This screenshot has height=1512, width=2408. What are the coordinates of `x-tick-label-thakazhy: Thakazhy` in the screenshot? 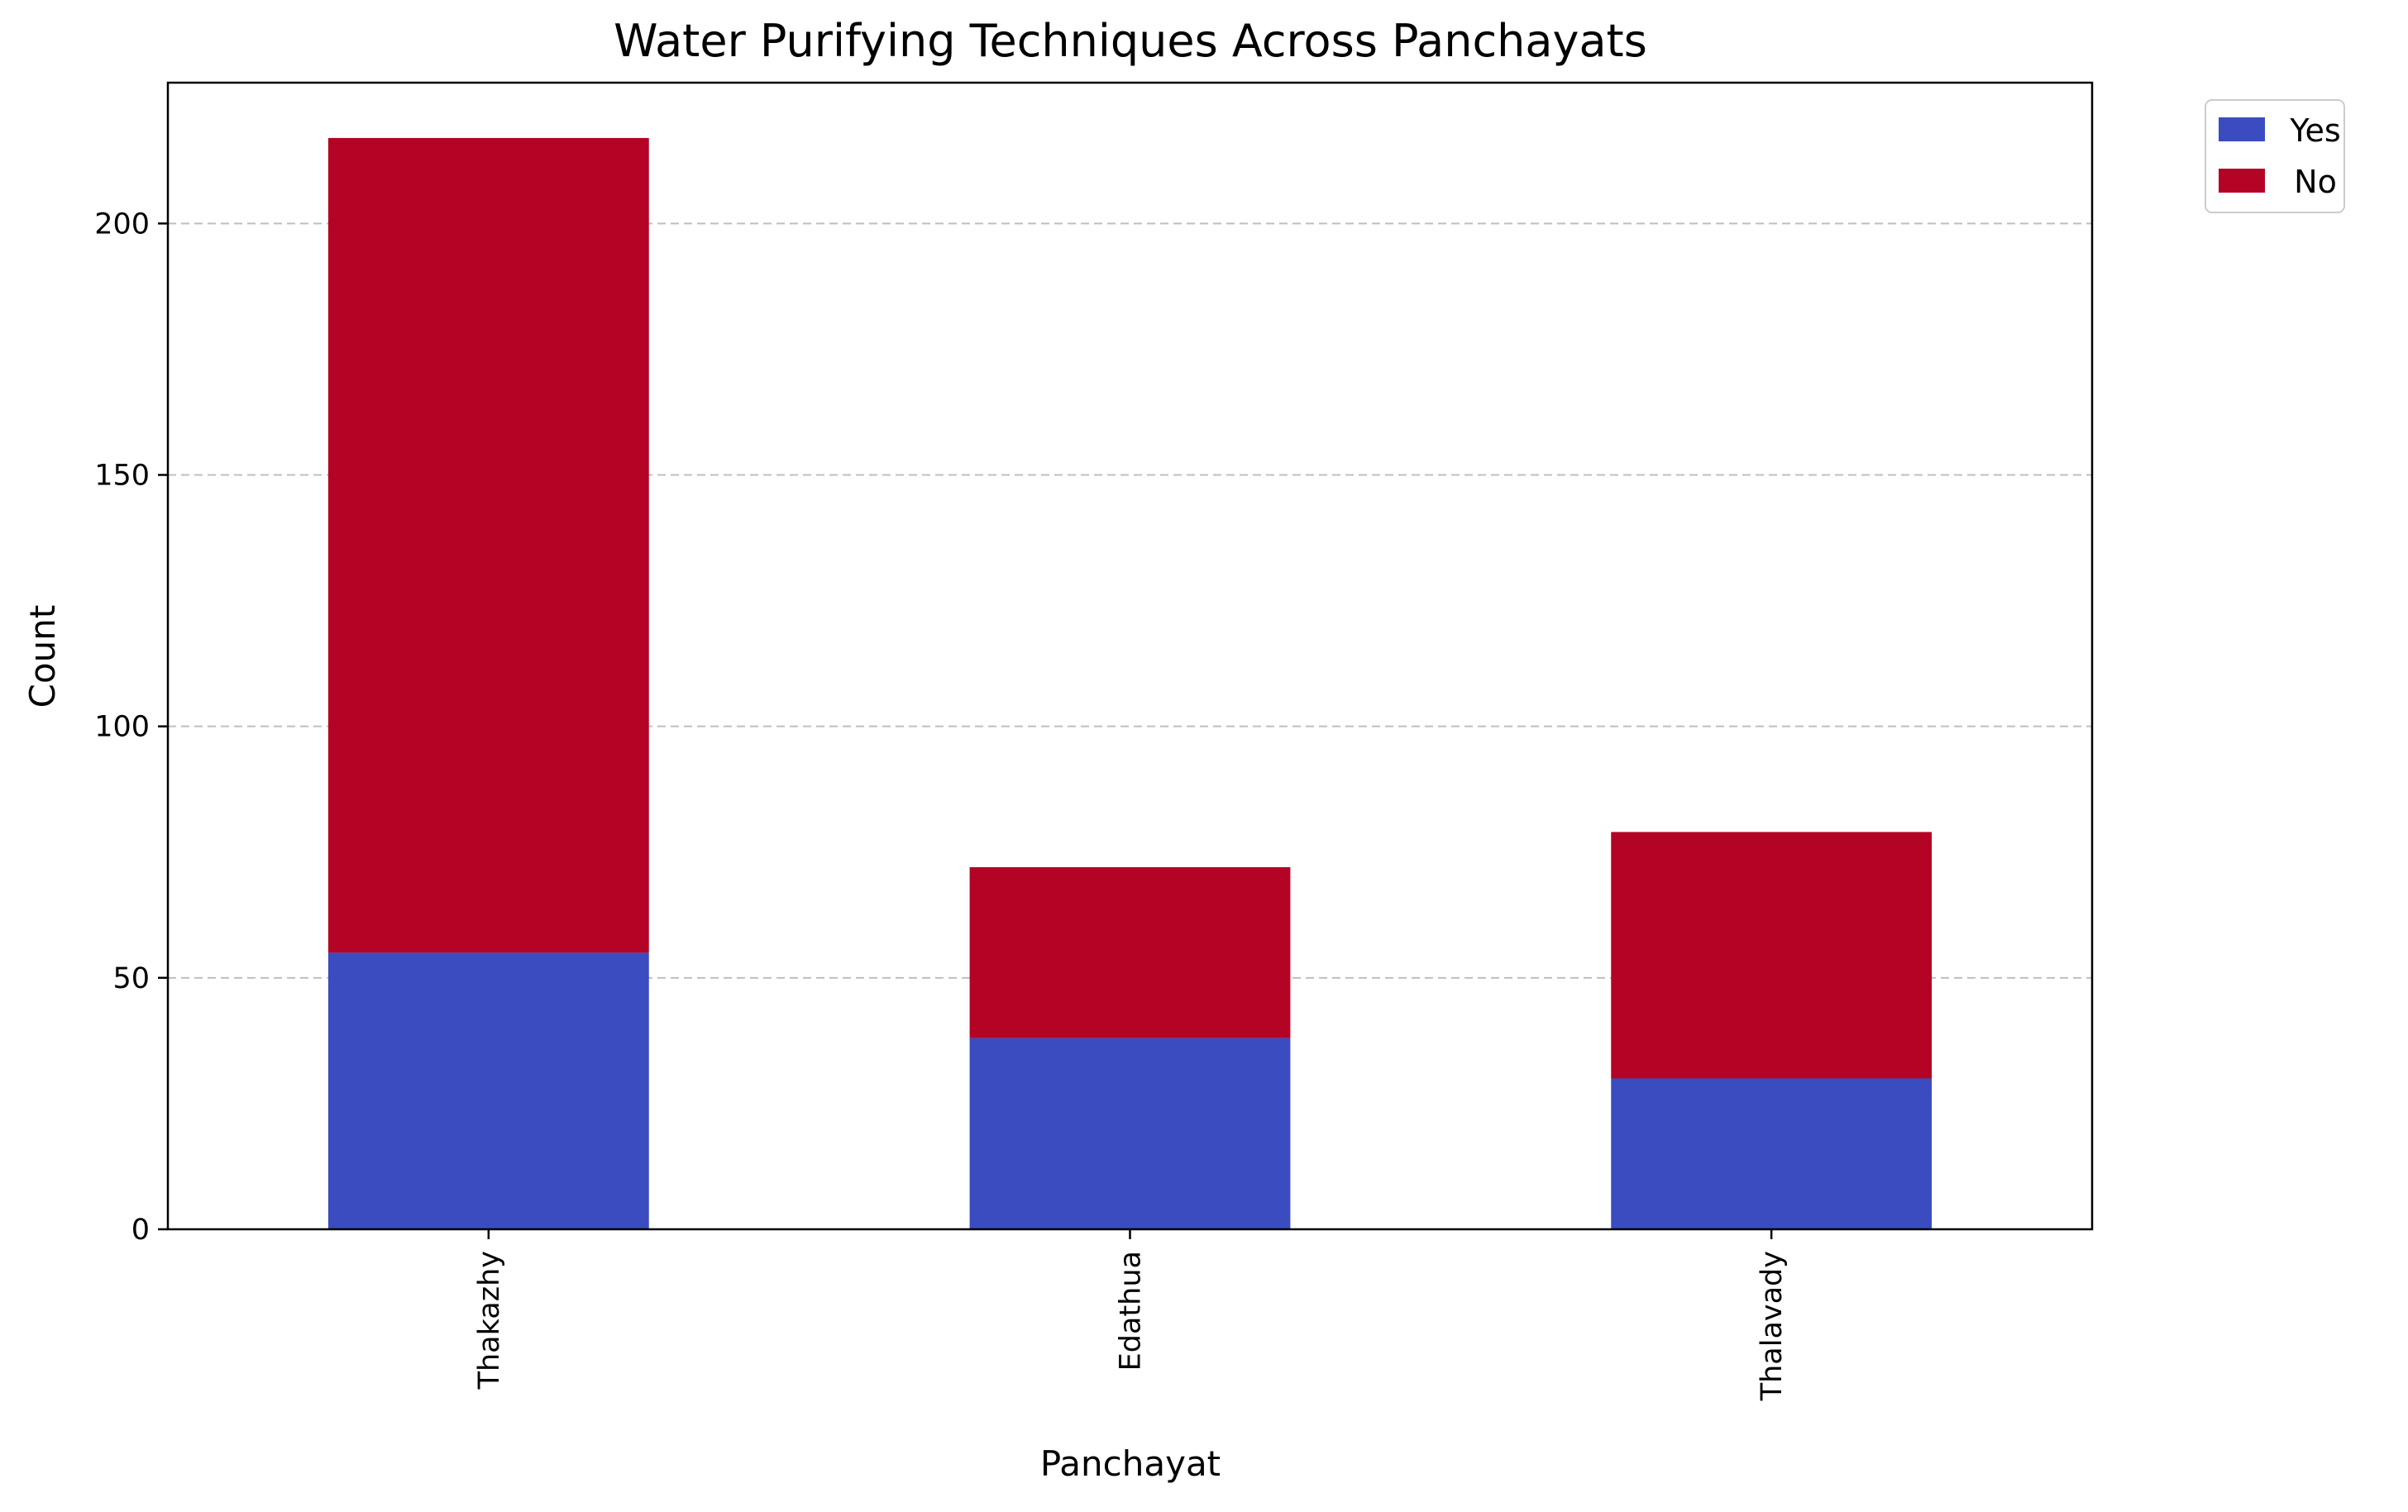 It's located at (489, 1320).